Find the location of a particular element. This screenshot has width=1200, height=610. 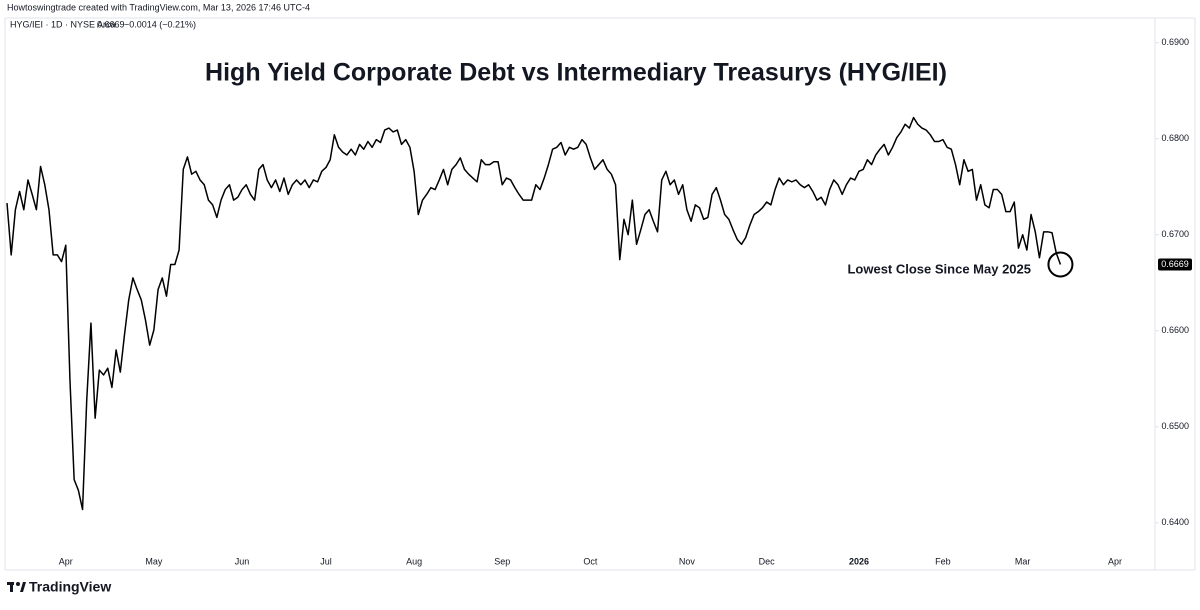

y-tick-label: 0.6800 is located at coordinates (1175, 138).